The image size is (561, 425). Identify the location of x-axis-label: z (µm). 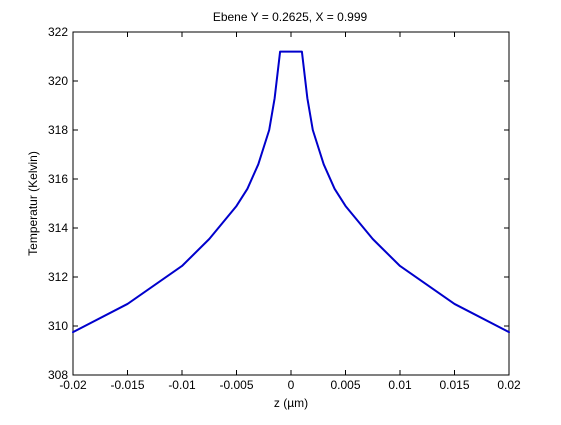
(291, 403).